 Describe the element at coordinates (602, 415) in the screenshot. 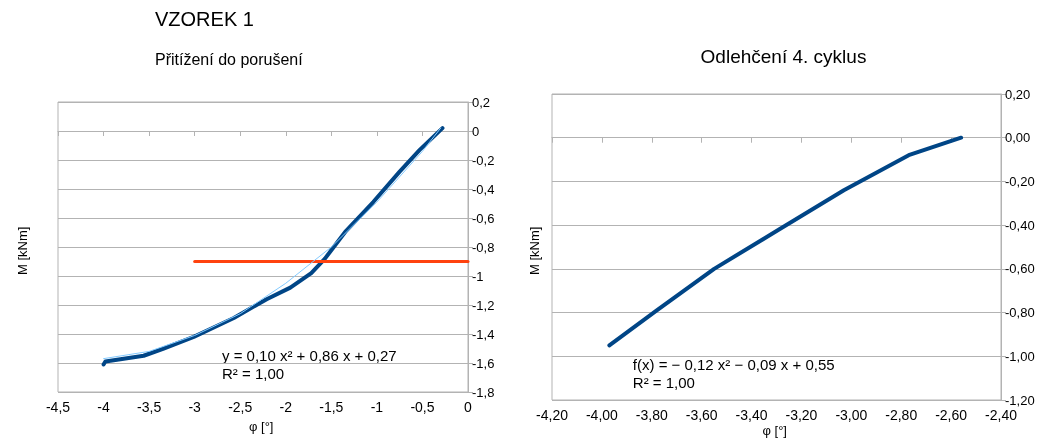

I see `x-tick-label: -4,00` at that location.